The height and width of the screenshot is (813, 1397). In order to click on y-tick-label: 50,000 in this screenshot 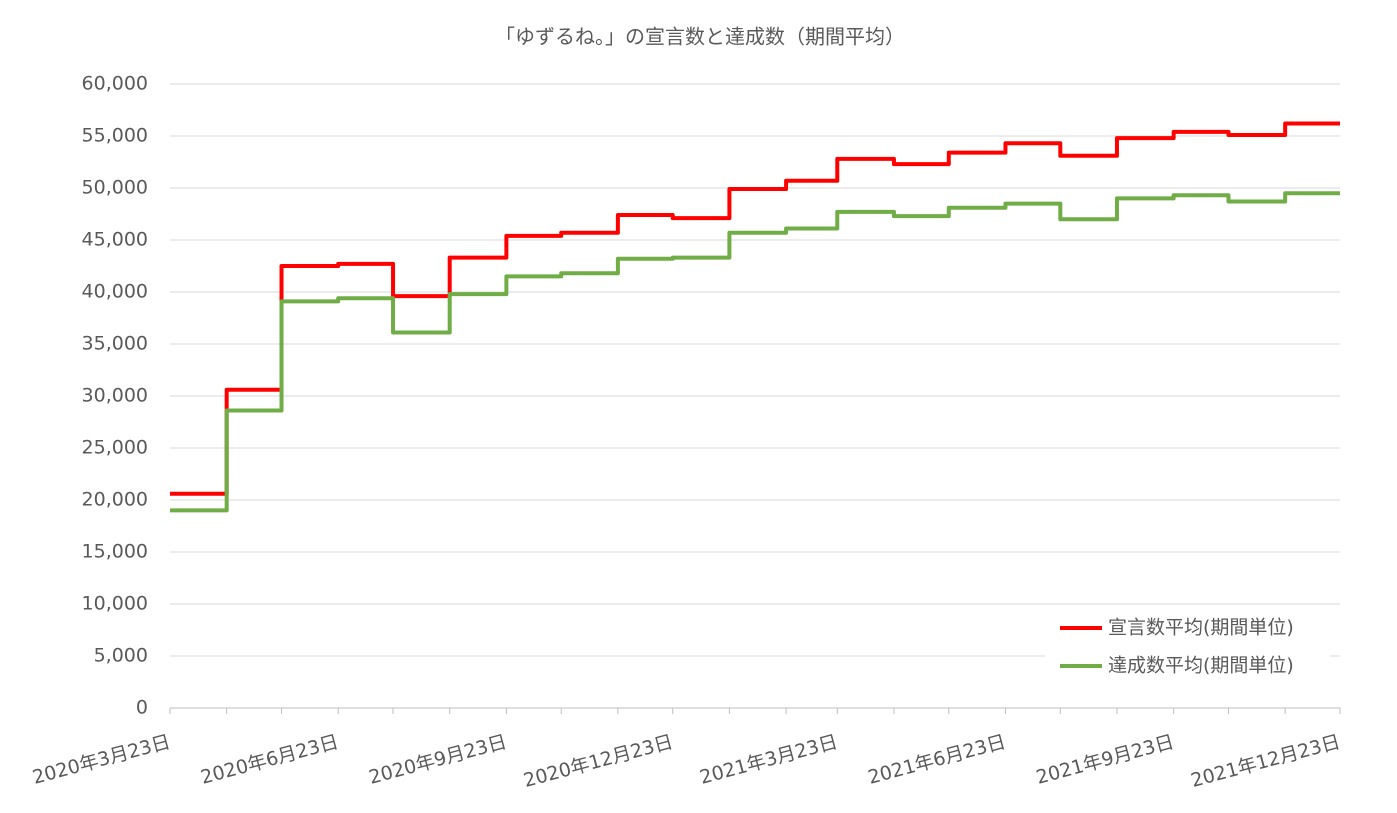, I will do `click(115, 188)`.